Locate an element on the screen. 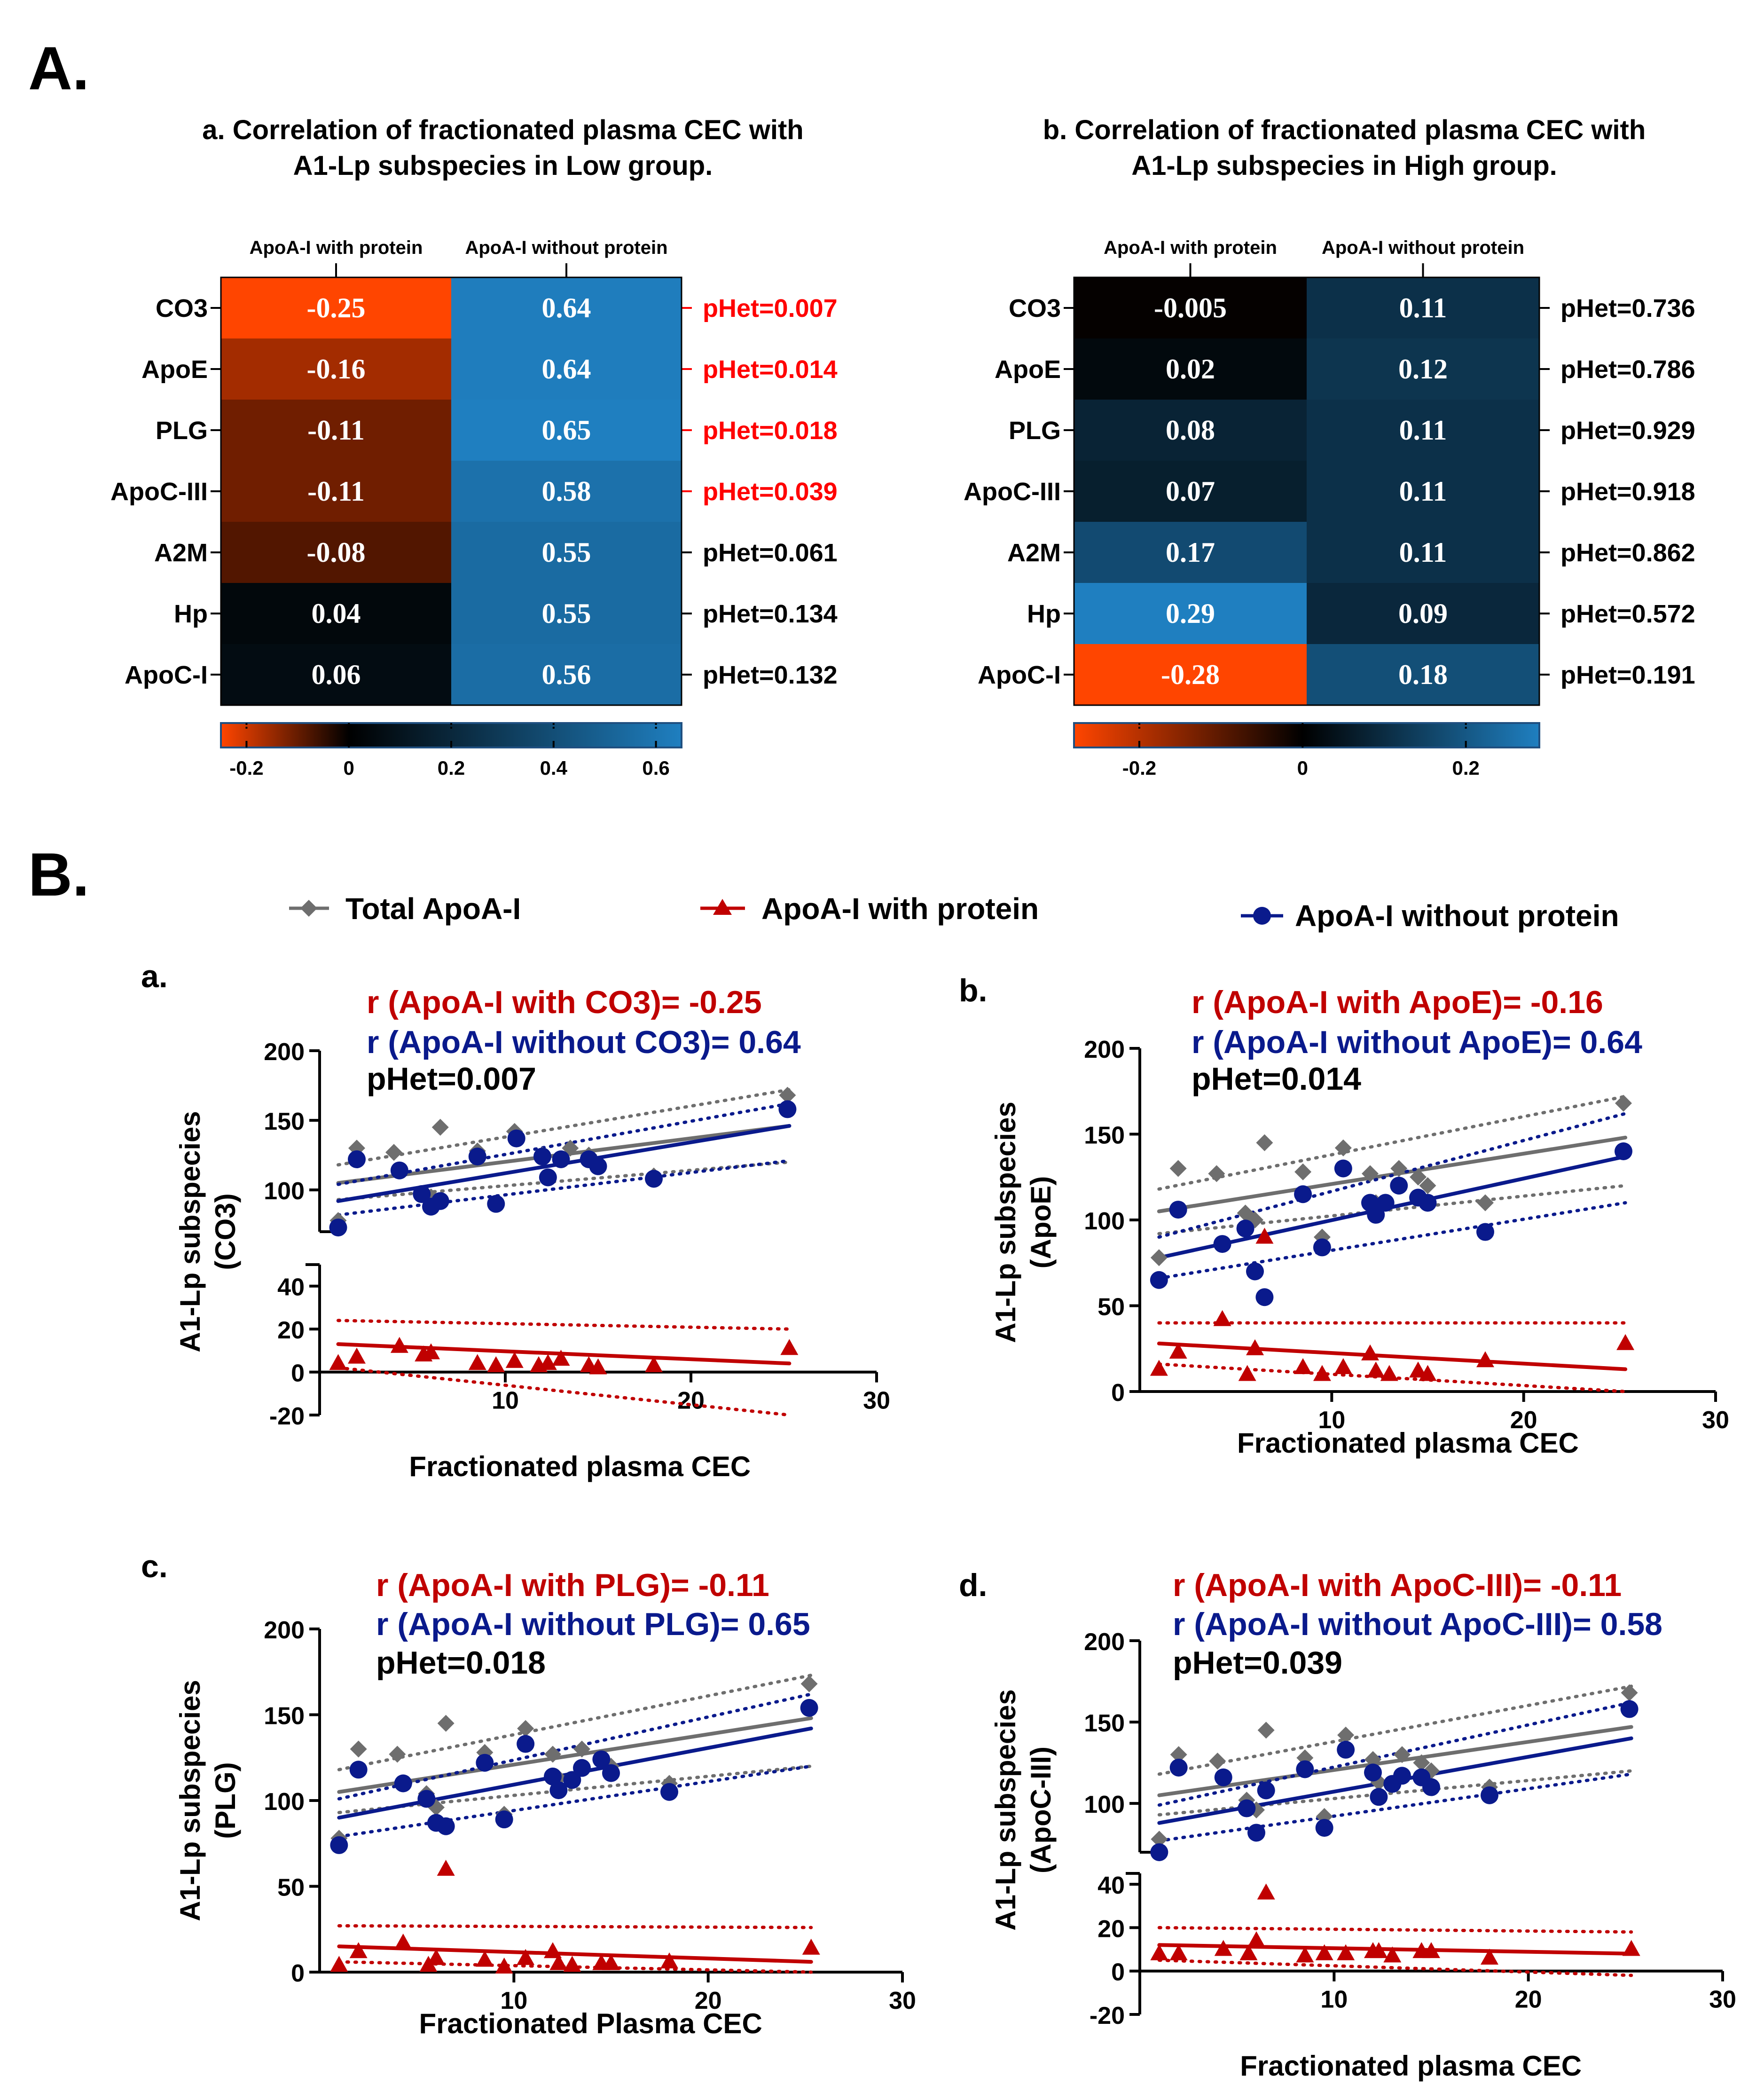 This screenshot has width=1764, height=2092. y-axis-label-line2: (CO3) is located at coordinates (225, 1231).